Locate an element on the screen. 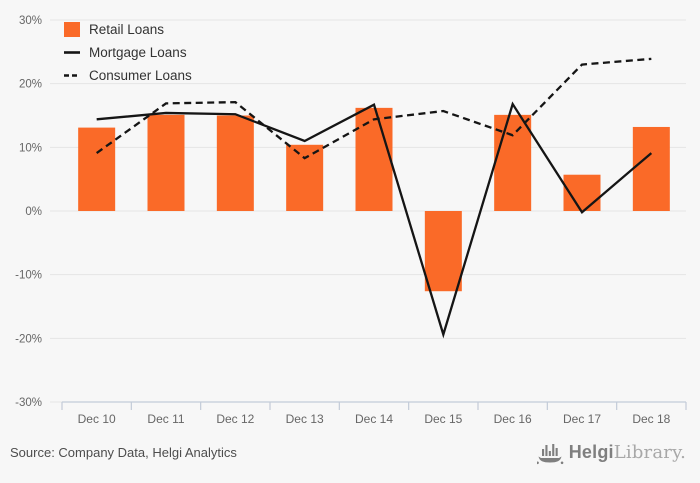  y-tick-label: -20% is located at coordinates (28, 339).